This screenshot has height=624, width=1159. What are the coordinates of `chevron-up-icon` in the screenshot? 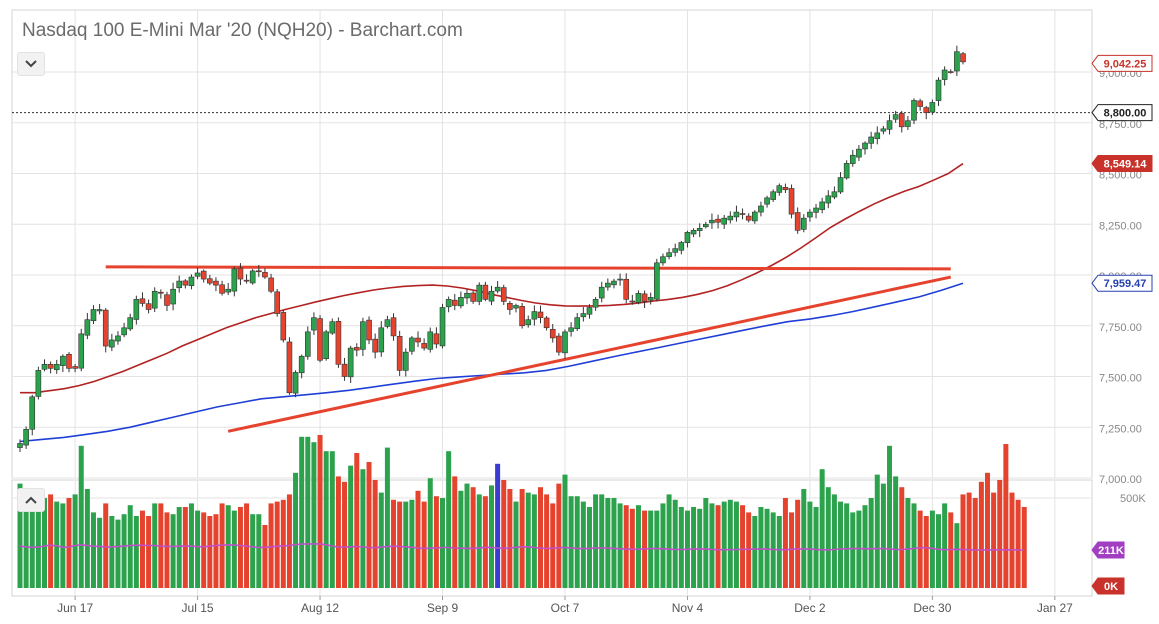 It's located at (31, 500).